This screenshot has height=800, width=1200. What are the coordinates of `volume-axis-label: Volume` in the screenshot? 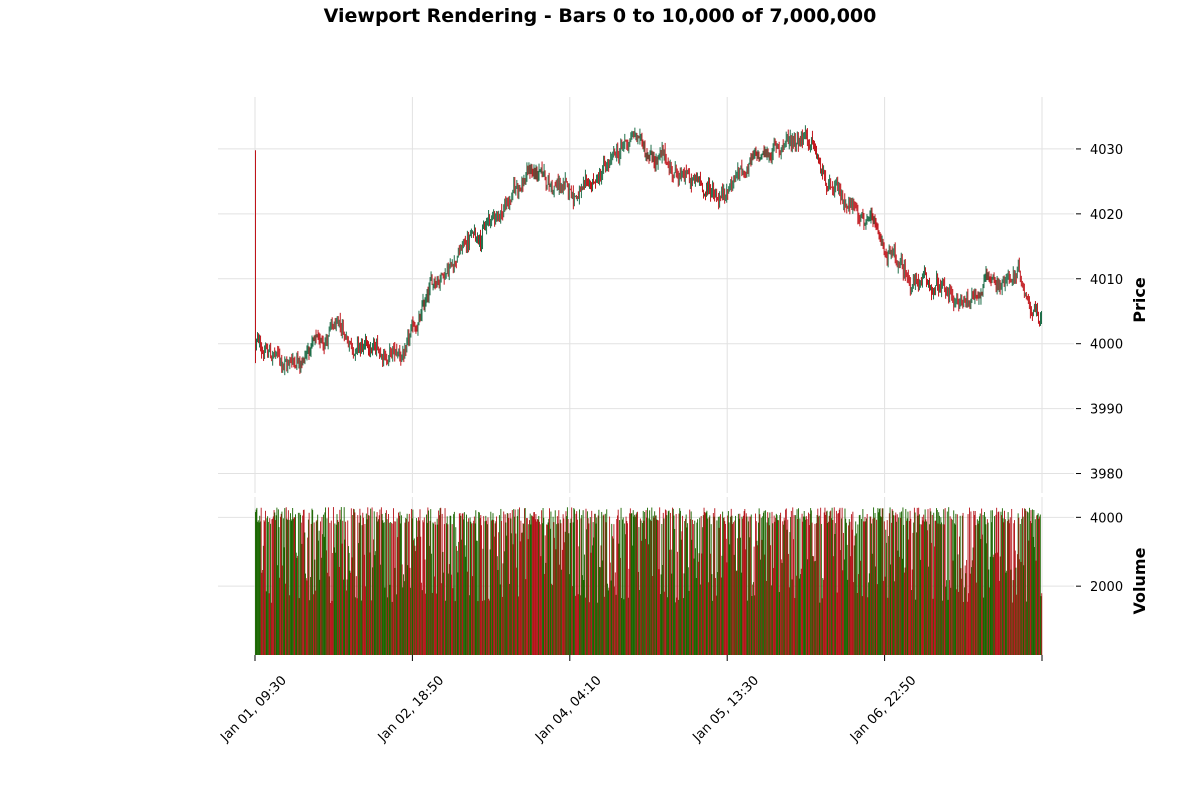 It's located at (1139, 580).